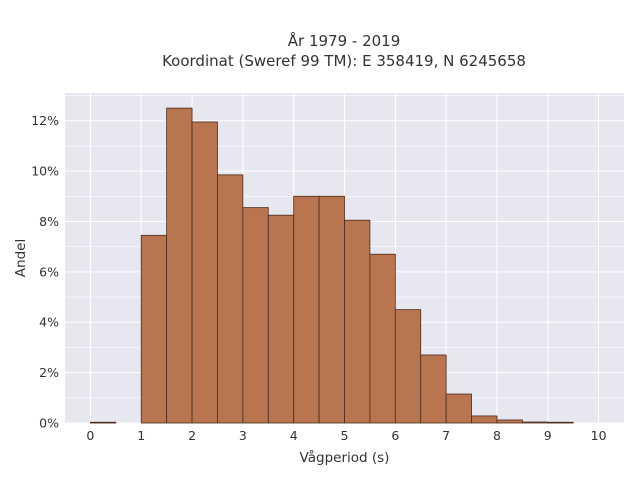  What do you see at coordinates (49, 423) in the screenshot?
I see `y-tick-label: 0%` at bounding box center [49, 423].